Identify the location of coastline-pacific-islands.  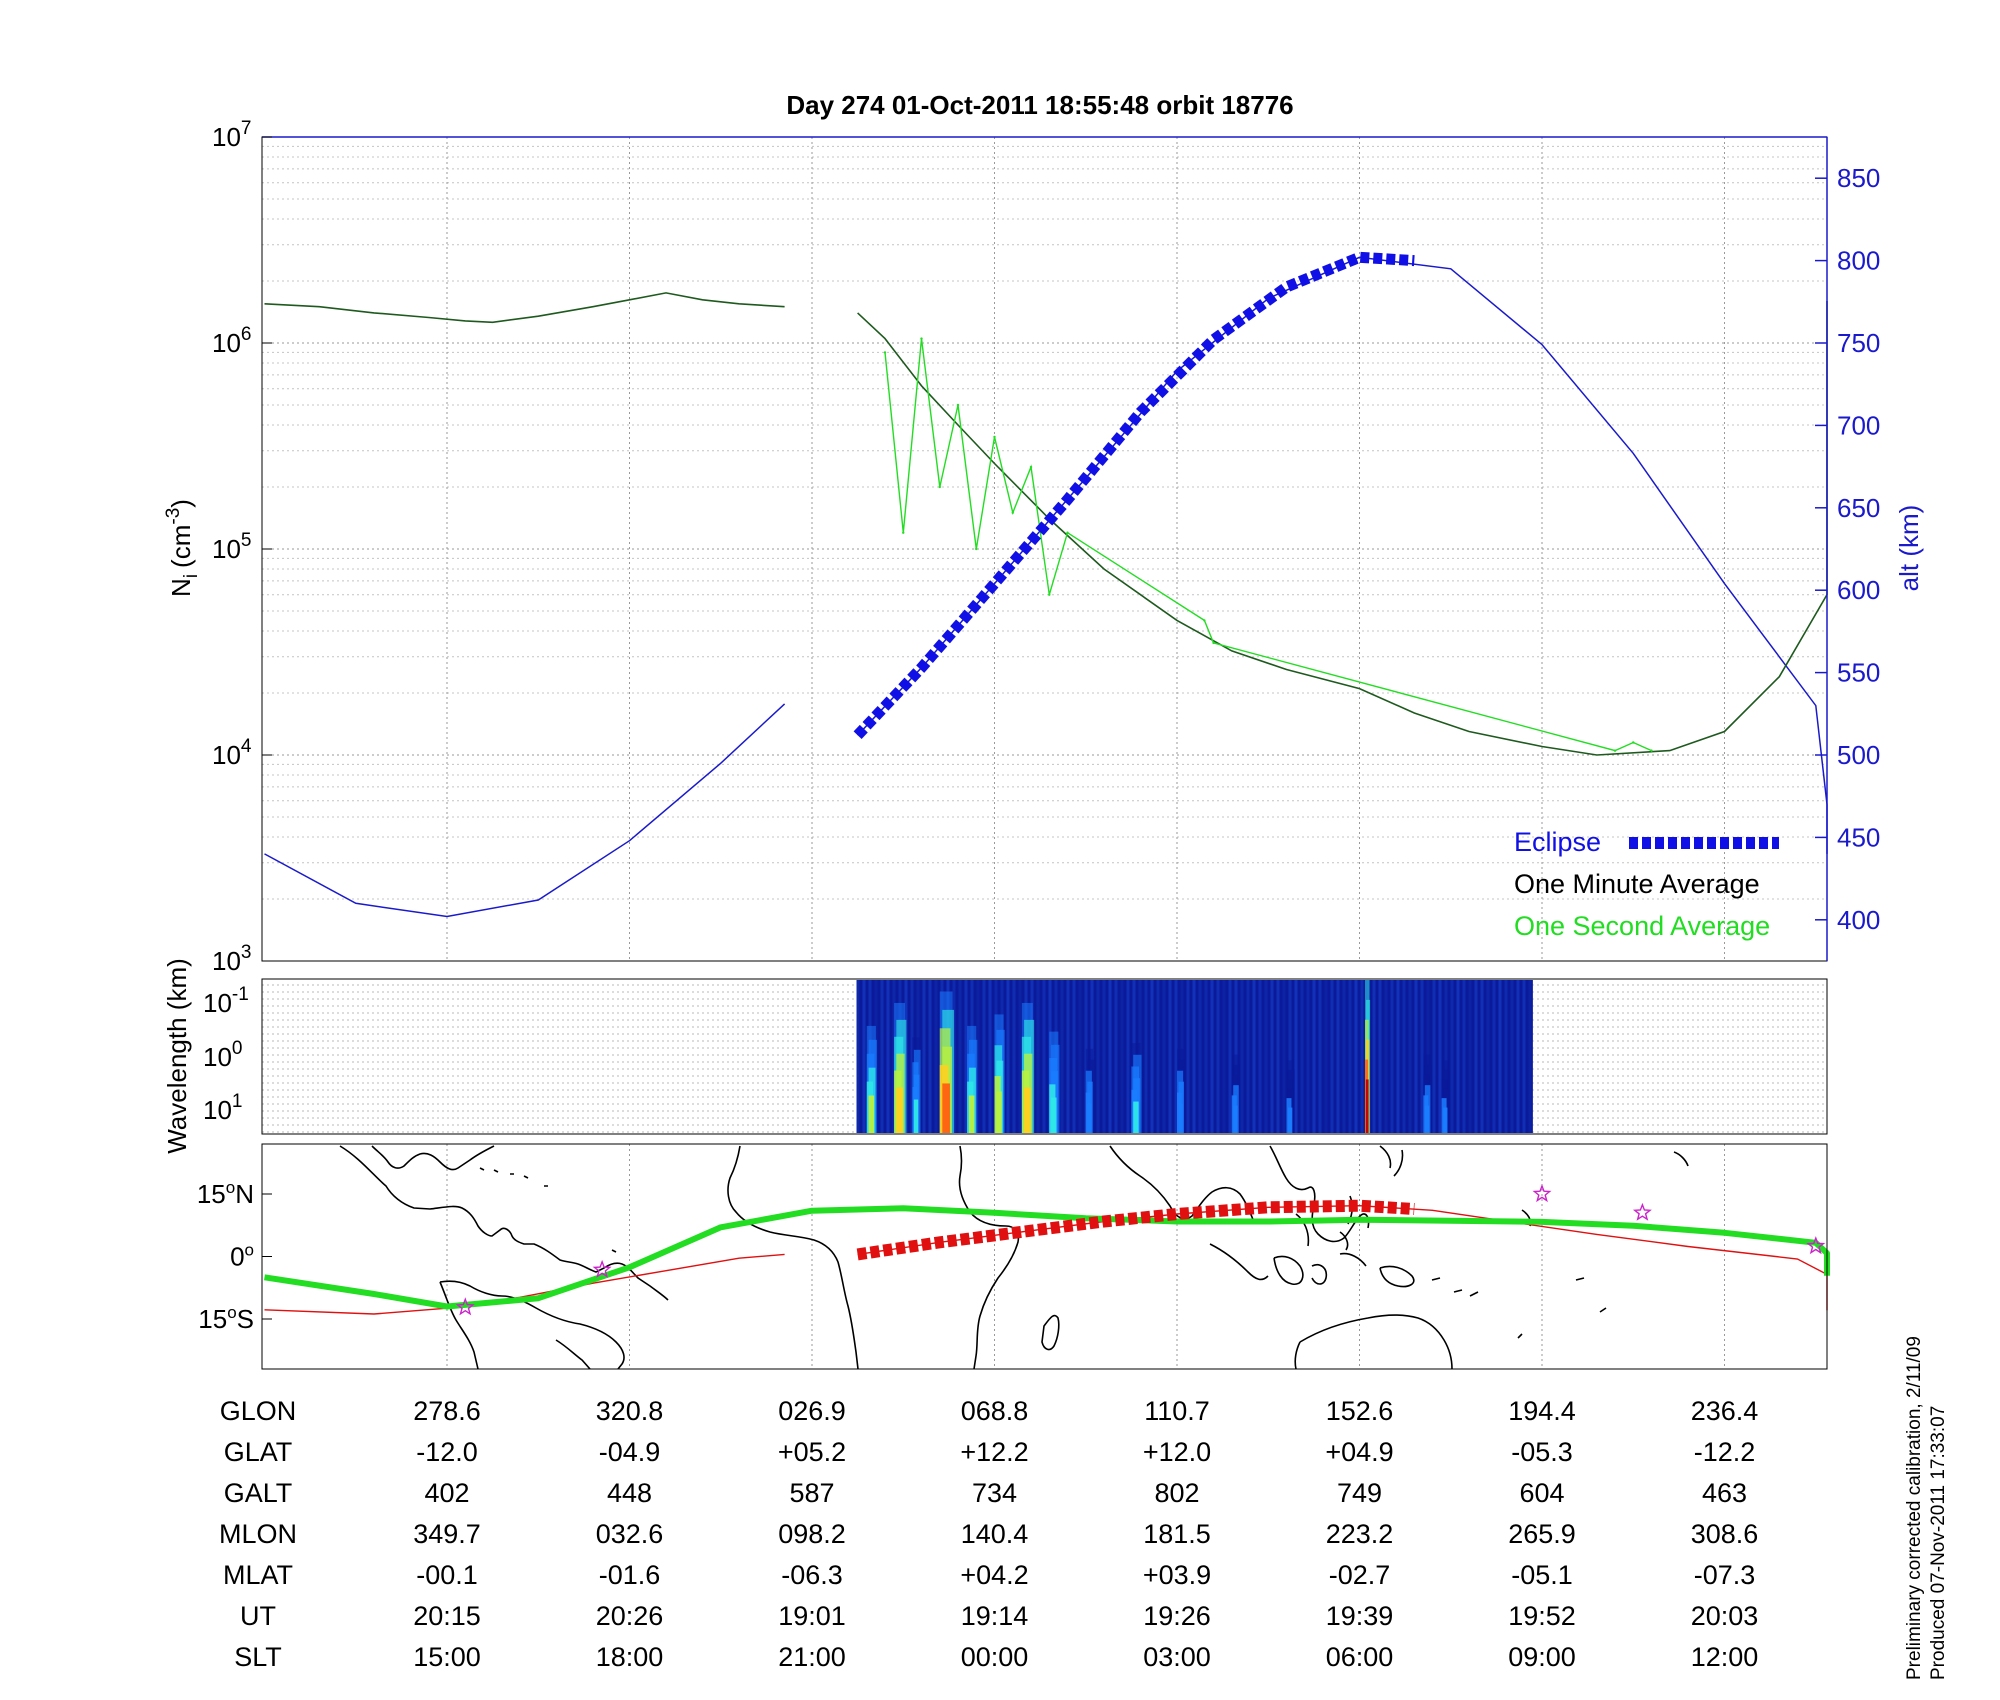
(1560, 1245).